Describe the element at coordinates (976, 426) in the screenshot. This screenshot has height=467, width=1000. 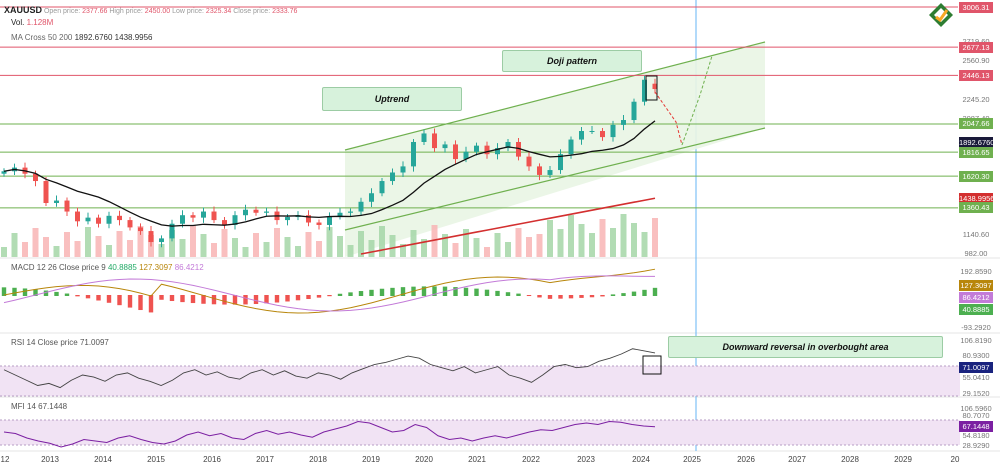
I see `mfi-value-tag: 67.1448` at that location.